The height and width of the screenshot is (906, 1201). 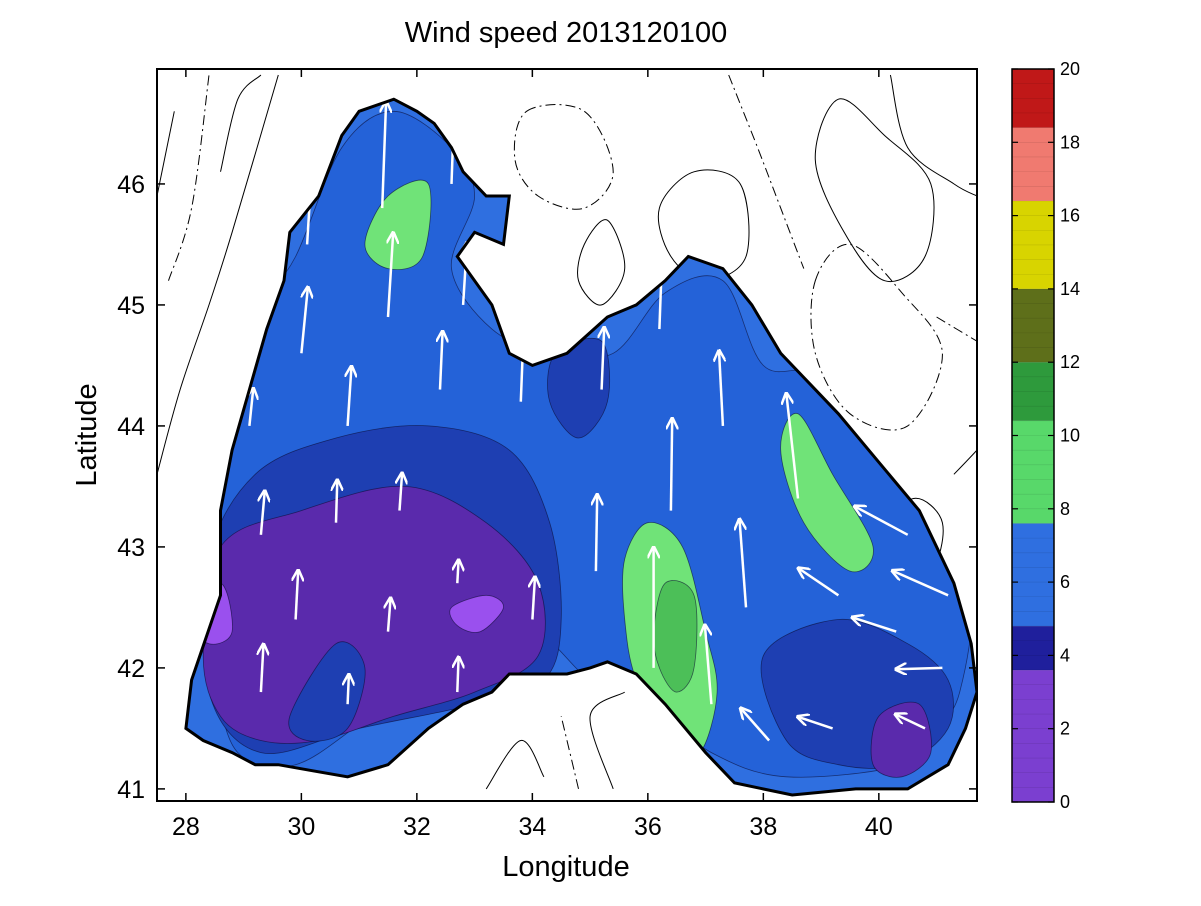 What do you see at coordinates (648, 827) in the screenshot?
I see `x-tick-label: 36` at bounding box center [648, 827].